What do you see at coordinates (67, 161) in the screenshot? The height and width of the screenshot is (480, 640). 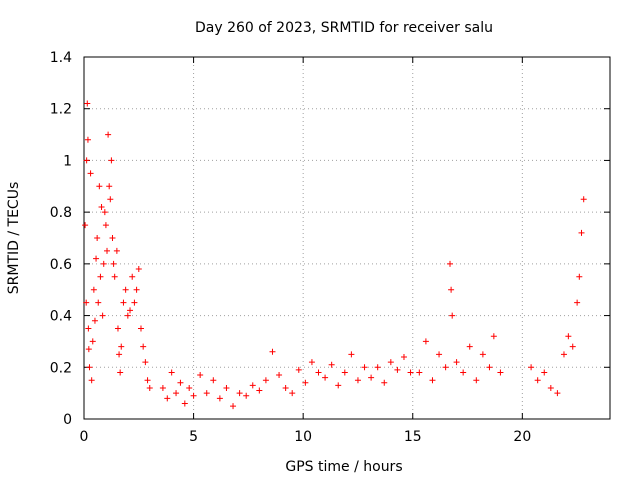 I see `y-tick-label: 1` at bounding box center [67, 161].